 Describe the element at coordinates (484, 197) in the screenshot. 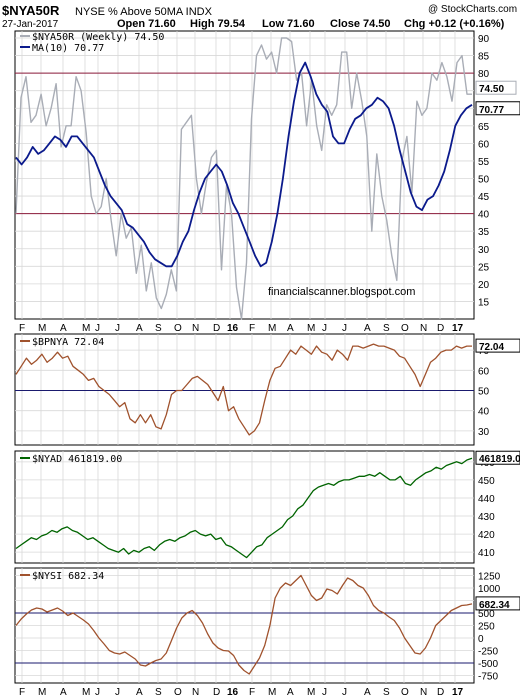

I see `y-tick-label: 45` at that location.